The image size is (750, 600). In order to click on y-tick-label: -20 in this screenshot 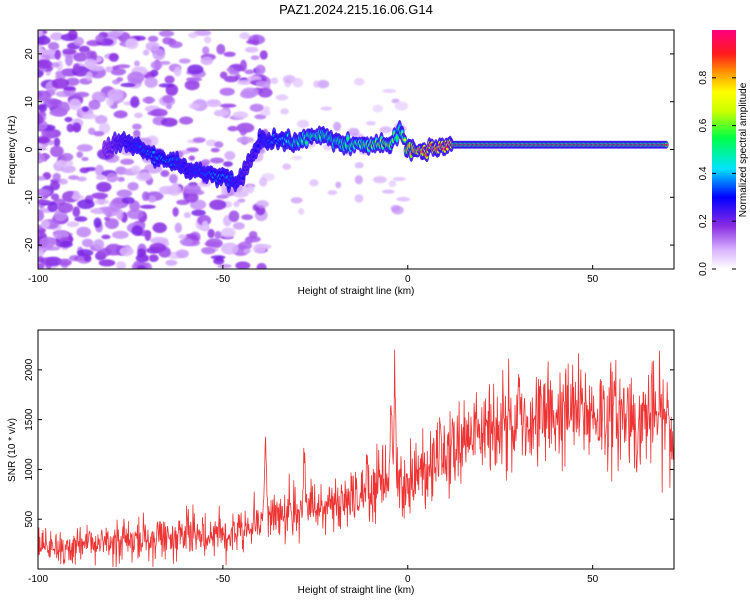, I will do `click(29, 244)`.